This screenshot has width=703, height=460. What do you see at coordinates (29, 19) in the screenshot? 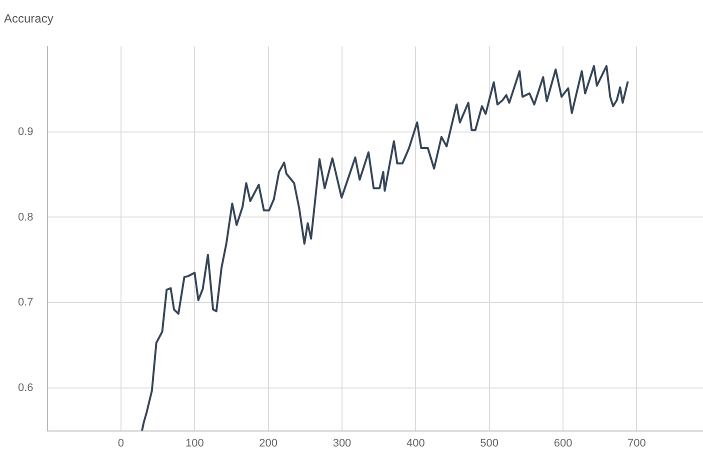
I see `chart-title: Accuracy` at bounding box center [29, 19].